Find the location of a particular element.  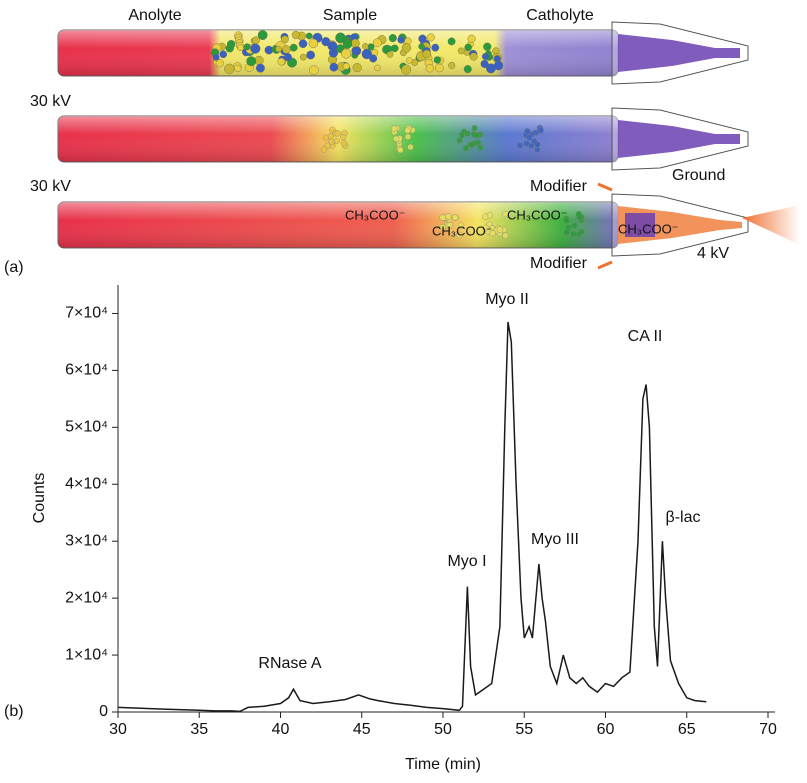

y-tick-label: 7×10⁴ is located at coordinates (86, 313).